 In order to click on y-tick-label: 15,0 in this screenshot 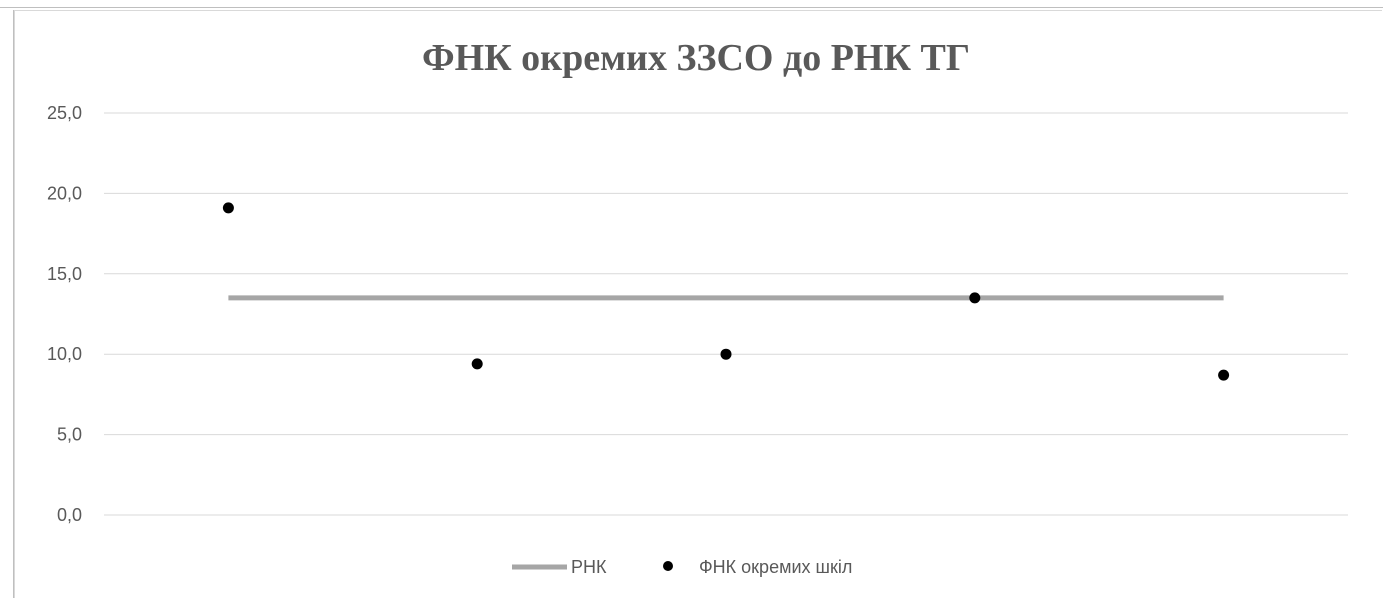, I will do `click(64, 274)`.